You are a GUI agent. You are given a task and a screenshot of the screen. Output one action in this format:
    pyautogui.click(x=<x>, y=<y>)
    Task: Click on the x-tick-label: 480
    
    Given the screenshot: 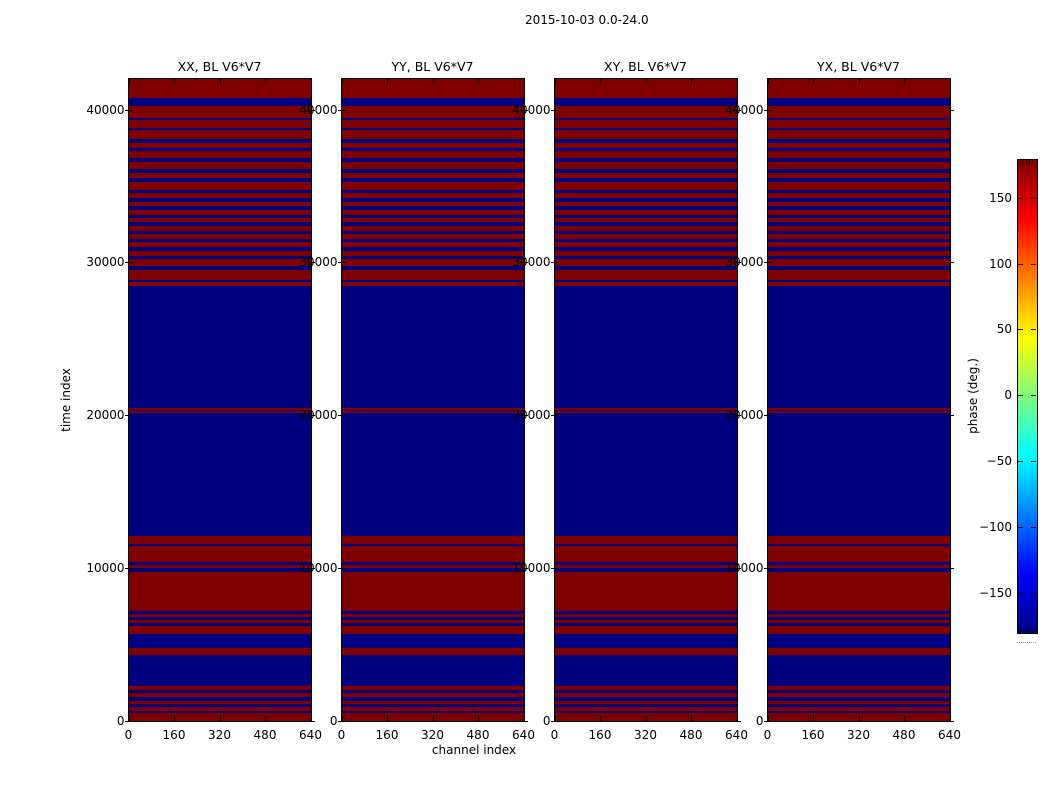 What is the action you would take?
    pyautogui.click(x=691, y=735)
    